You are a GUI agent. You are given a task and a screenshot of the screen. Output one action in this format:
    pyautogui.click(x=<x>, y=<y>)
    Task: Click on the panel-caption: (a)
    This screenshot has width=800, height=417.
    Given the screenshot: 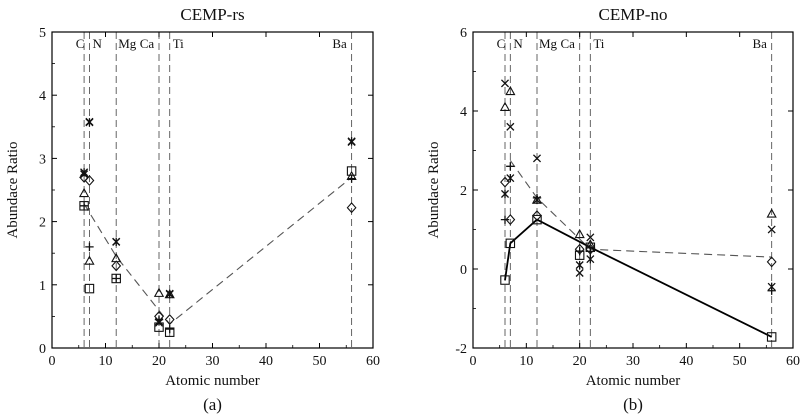 What is the action you would take?
    pyautogui.click(x=212, y=404)
    